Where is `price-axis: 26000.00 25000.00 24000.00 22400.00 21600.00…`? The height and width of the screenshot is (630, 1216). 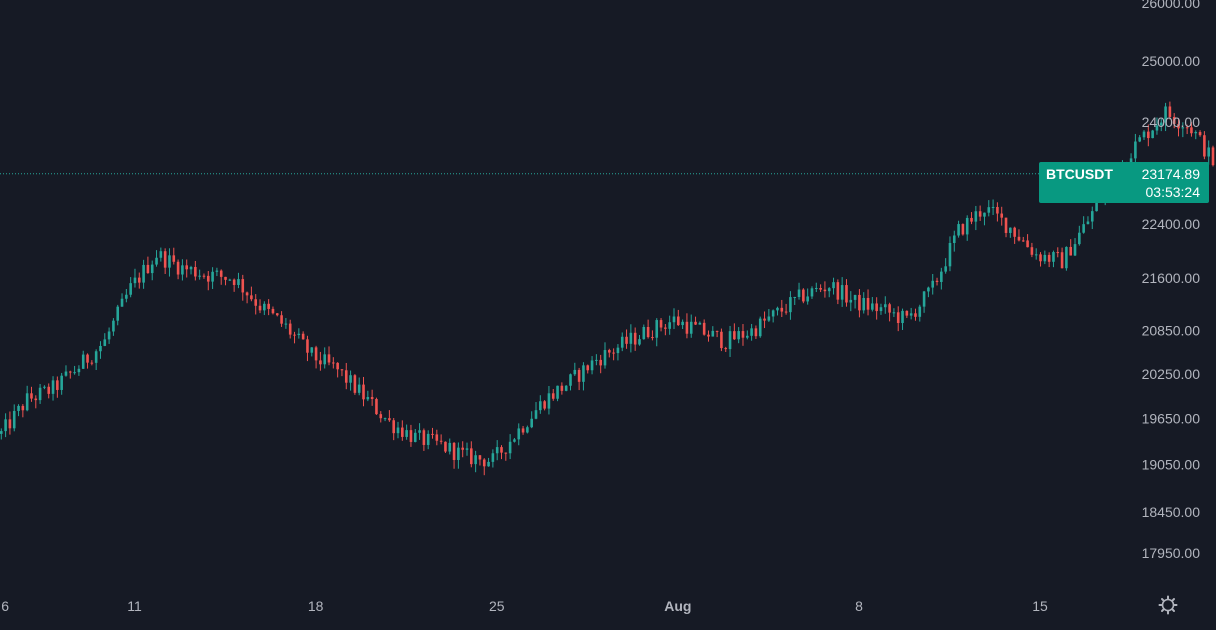 price-axis: 26000.00 25000.00 24000.00 22400.00 21600.00… is located at coordinates (1171, 280).